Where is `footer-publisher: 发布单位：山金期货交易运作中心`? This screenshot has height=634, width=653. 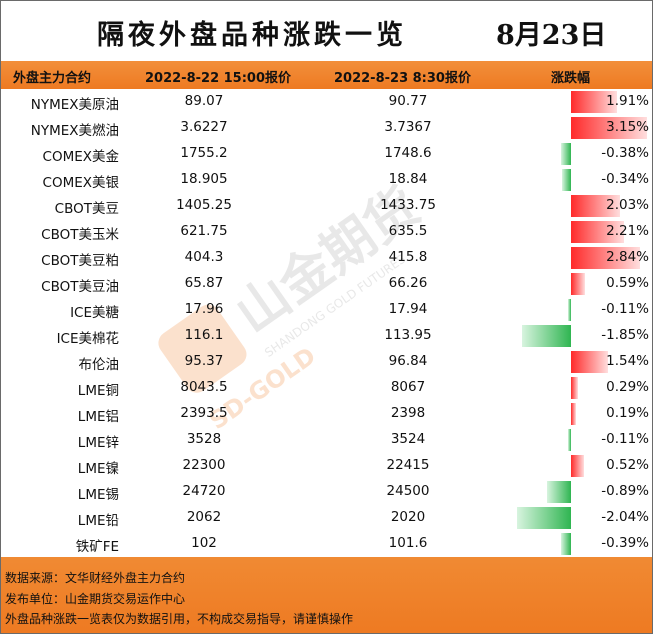 footer-publisher: 发布单位：山金期货交易运作中心 is located at coordinates (95, 599).